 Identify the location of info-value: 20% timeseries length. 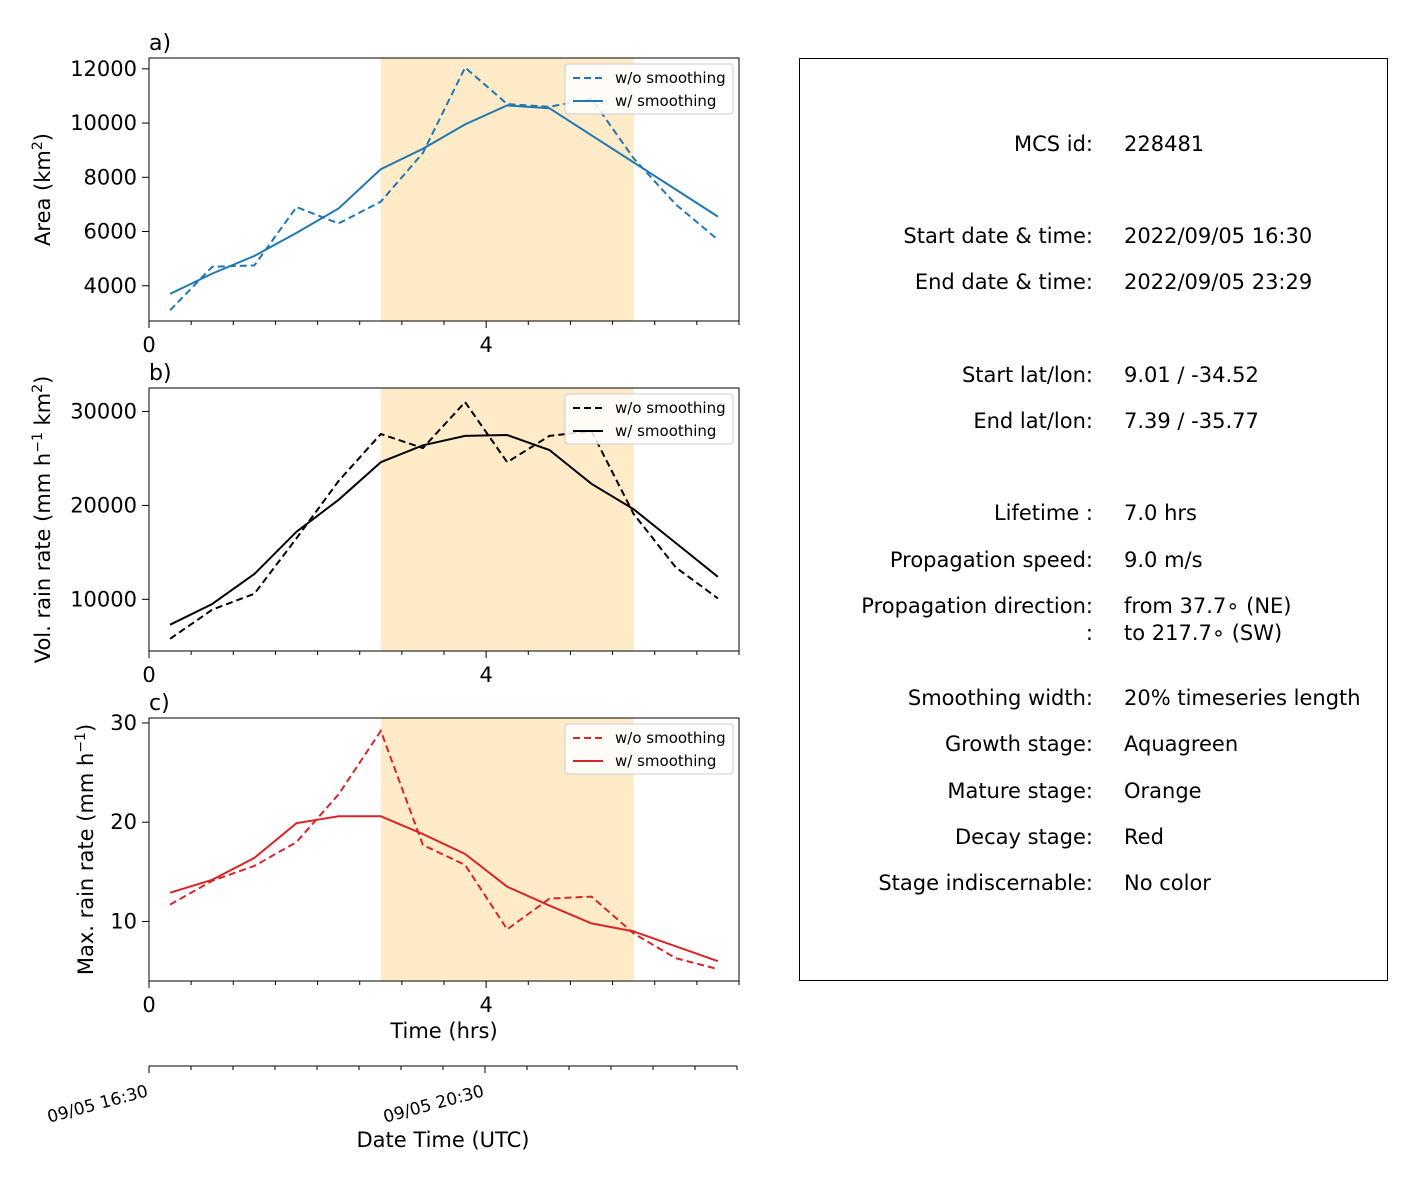
(1242, 698).